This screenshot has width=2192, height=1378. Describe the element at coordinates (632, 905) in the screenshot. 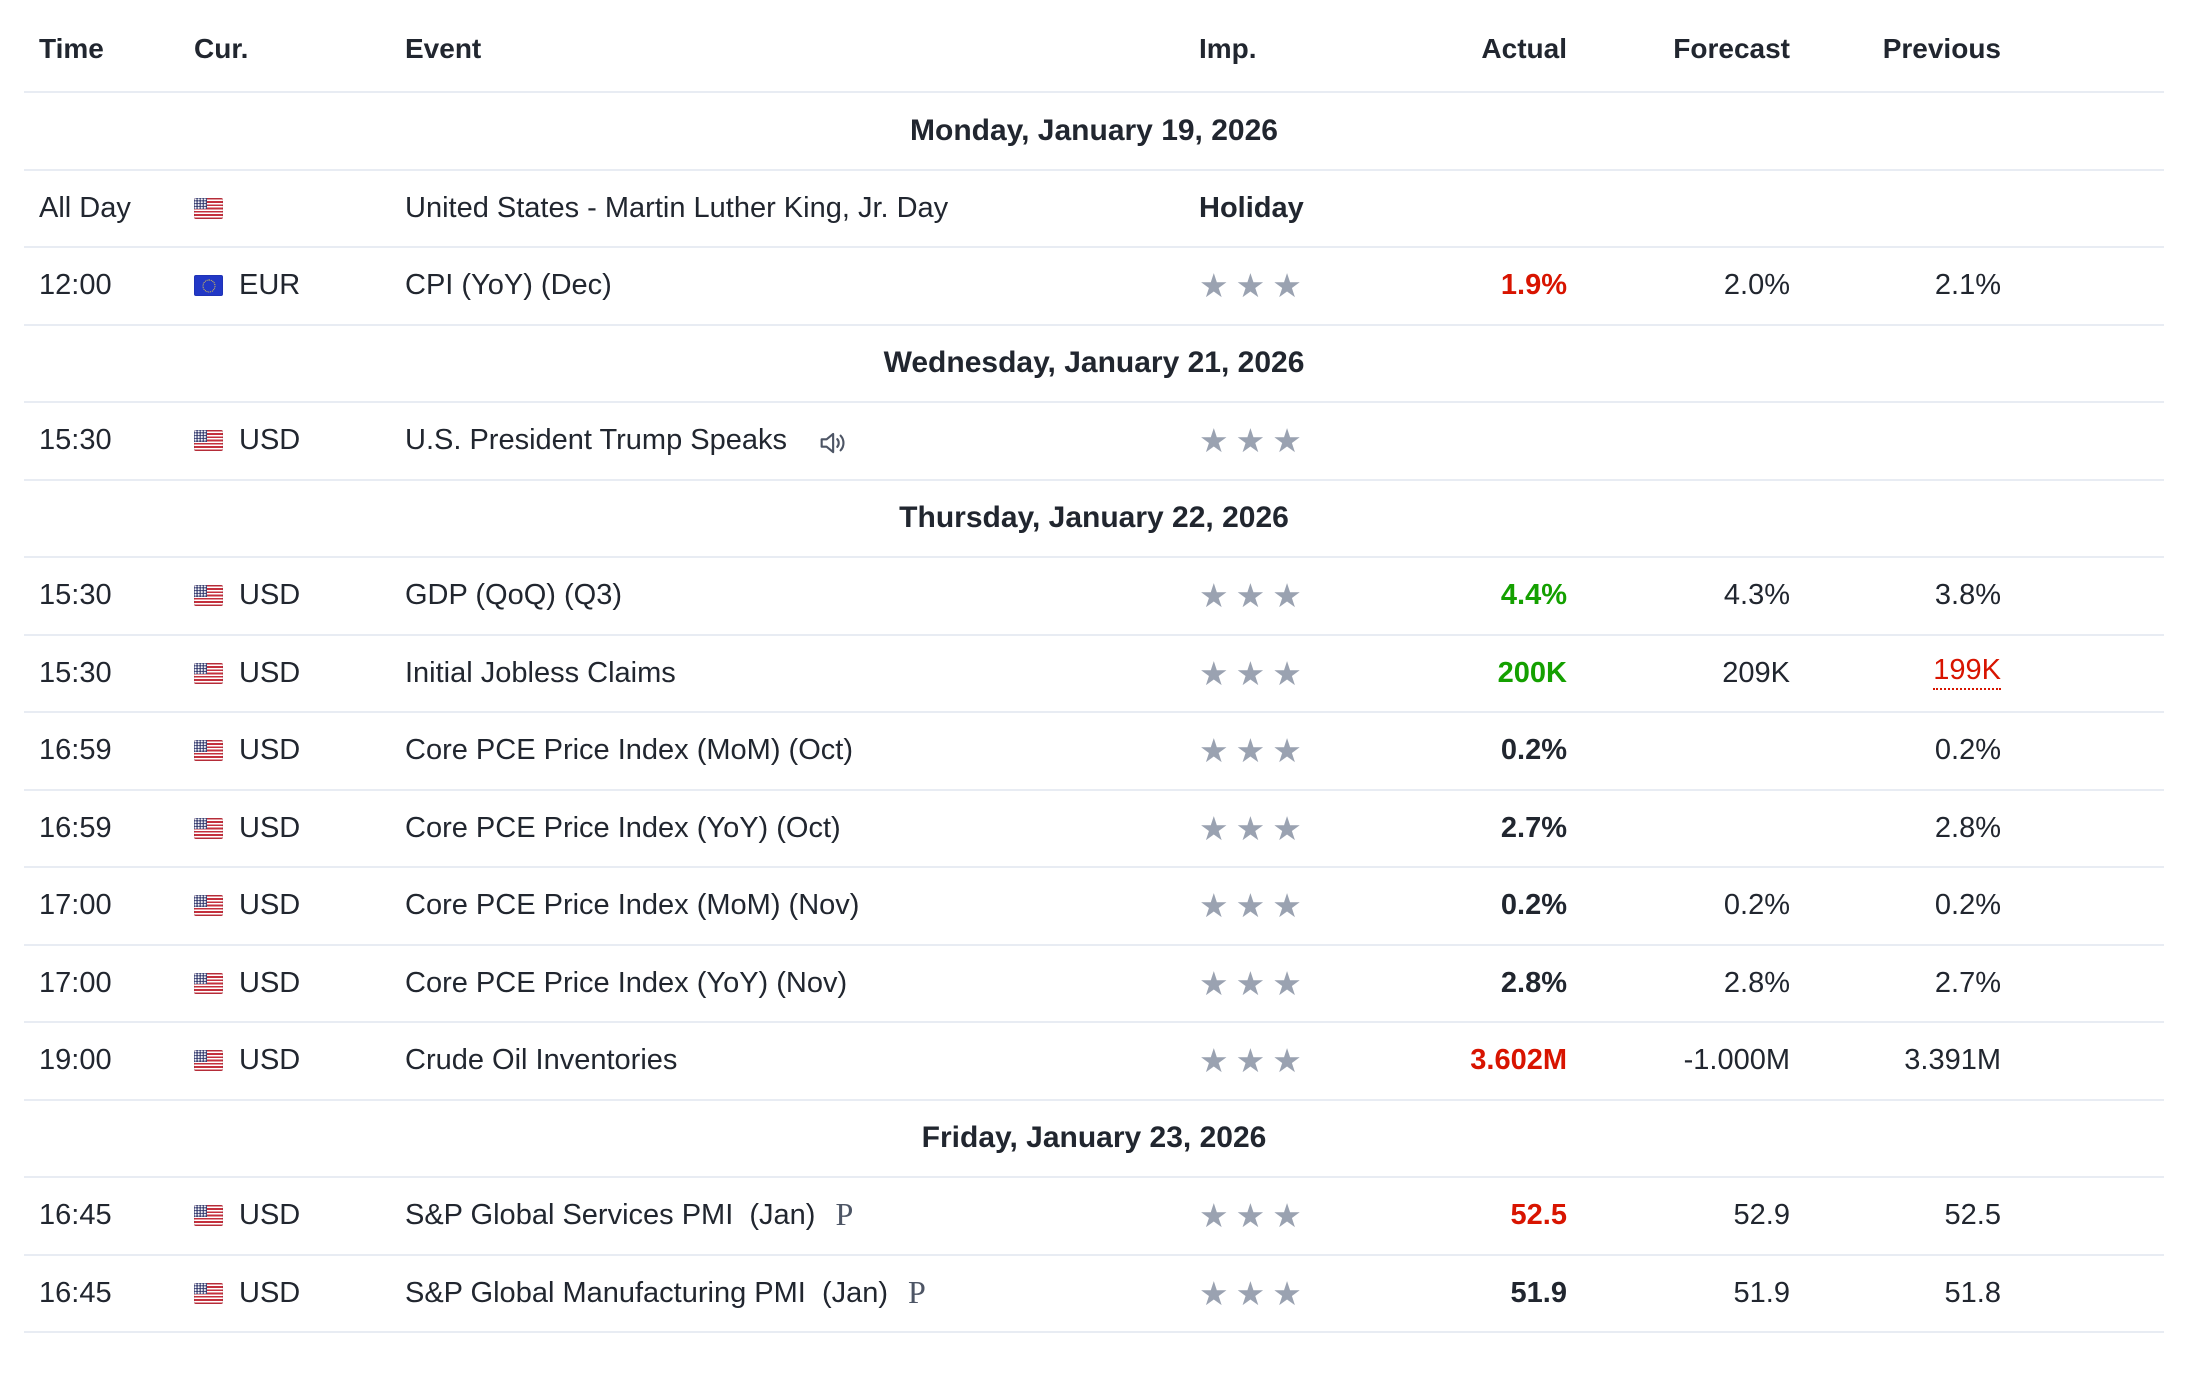

I see `event-name: Core PCE Price Index (MoM) (Nov)` at that location.